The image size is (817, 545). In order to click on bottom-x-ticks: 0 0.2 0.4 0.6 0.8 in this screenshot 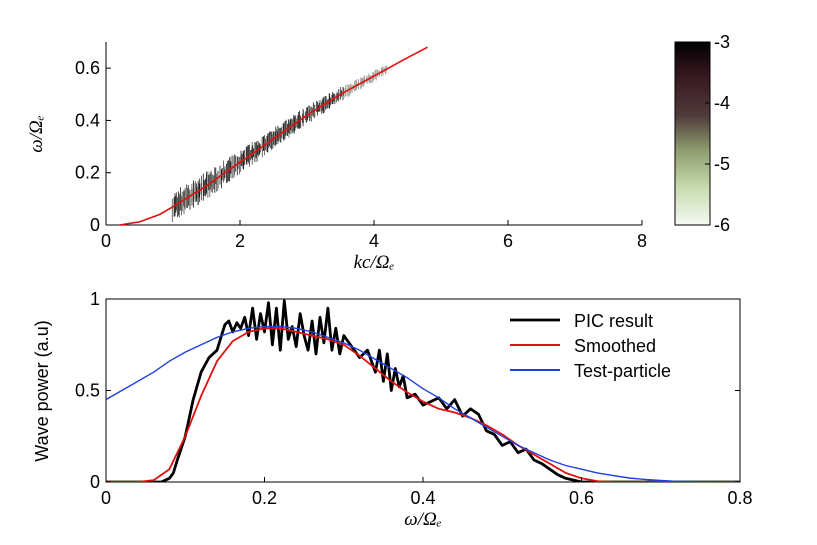, I will do `click(427, 492)`.